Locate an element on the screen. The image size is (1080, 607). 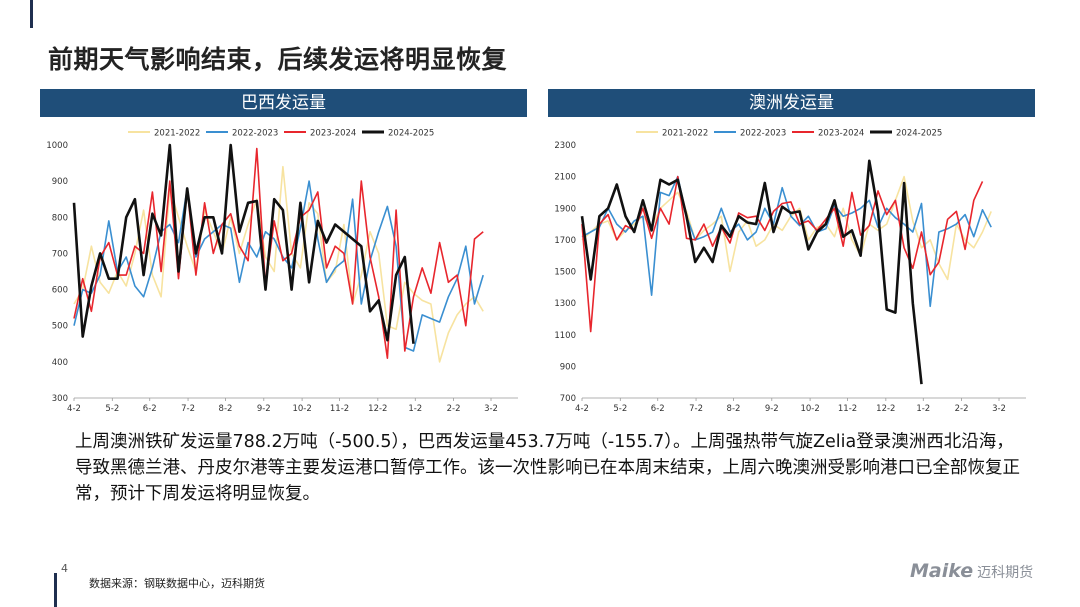
left-accent-bar is located at coordinates (31, 14).